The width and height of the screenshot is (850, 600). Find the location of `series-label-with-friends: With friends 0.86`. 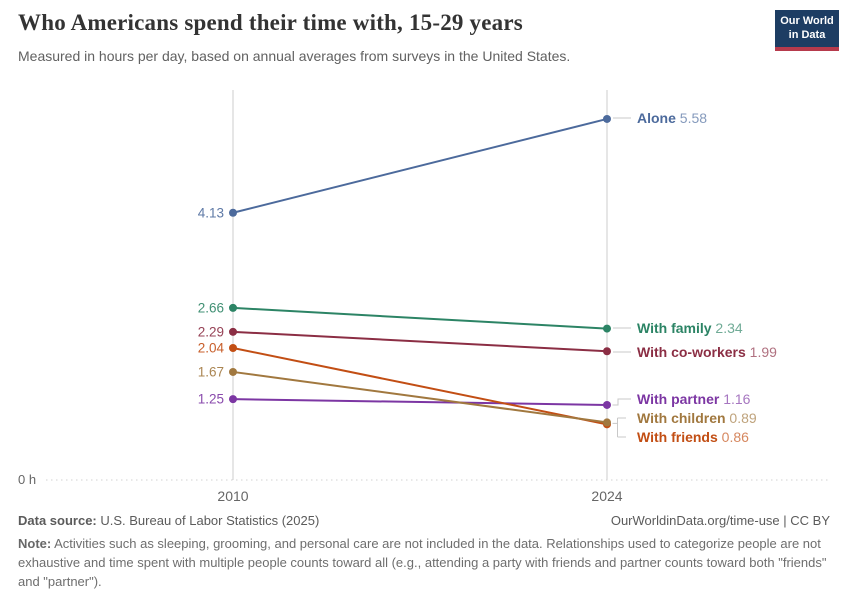

series-label-with-friends: With friends 0.86 is located at coordinates (693, 437).